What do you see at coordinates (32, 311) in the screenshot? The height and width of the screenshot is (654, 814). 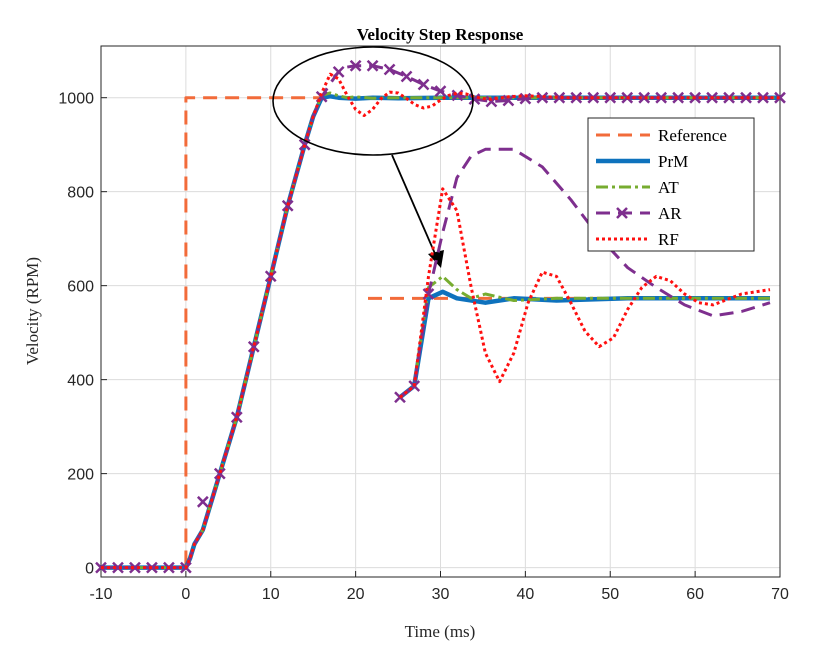 I see `y-axis-label: Velocity (RPM)` at bounding box center [32, 311].